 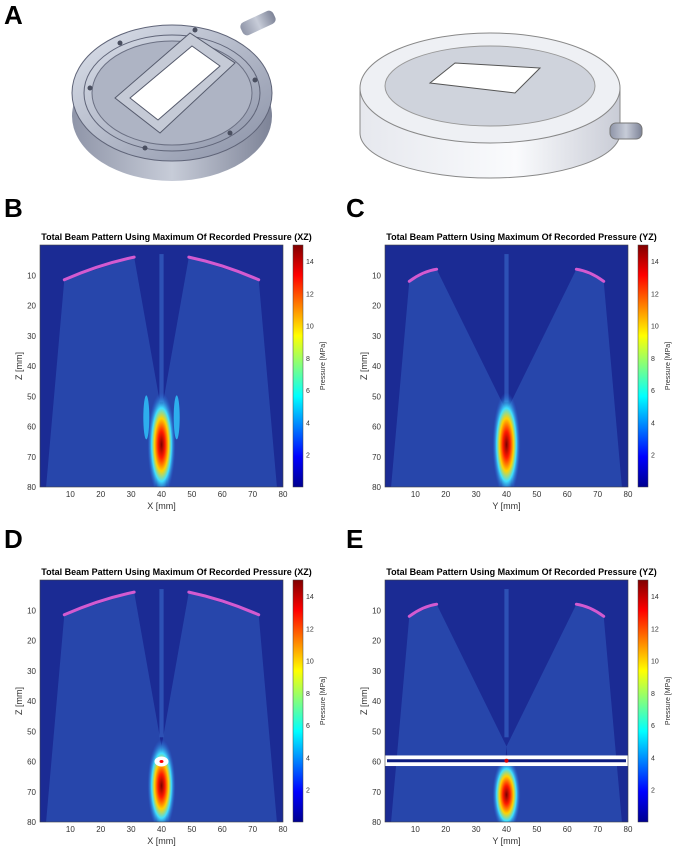 I want to click on panel-label-e: E, so click(x=355, y=539).